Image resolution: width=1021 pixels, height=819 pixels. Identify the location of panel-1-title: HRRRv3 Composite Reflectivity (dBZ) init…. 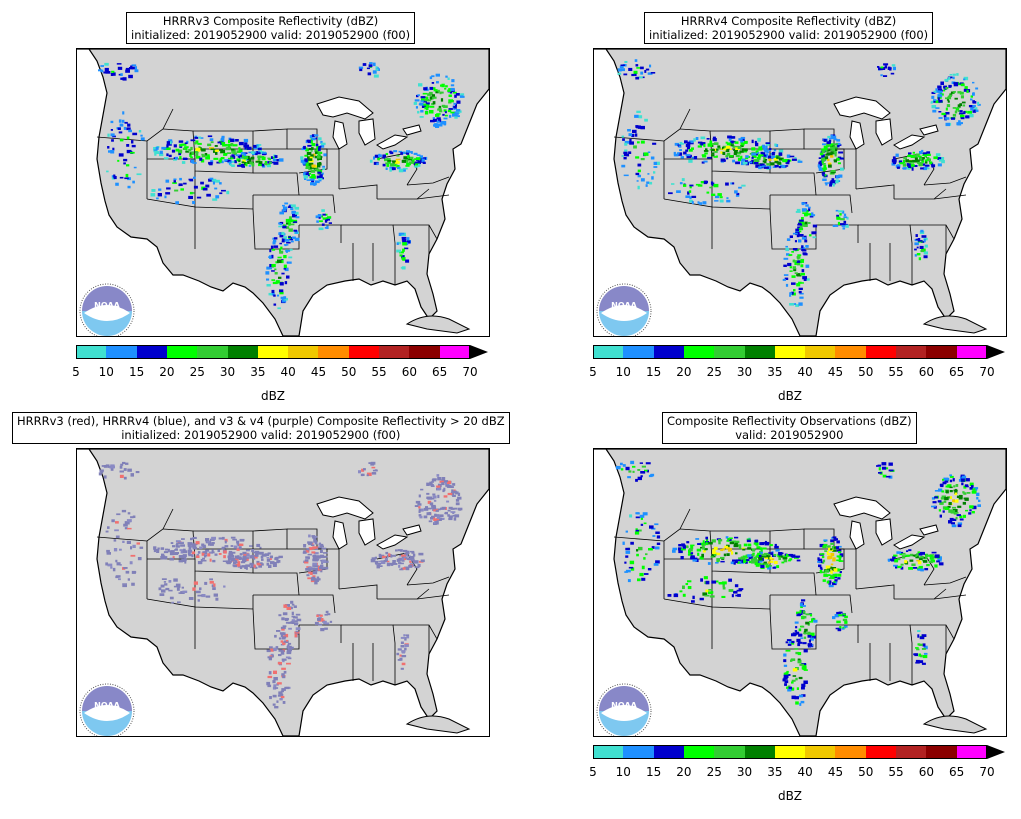
(271, 28).